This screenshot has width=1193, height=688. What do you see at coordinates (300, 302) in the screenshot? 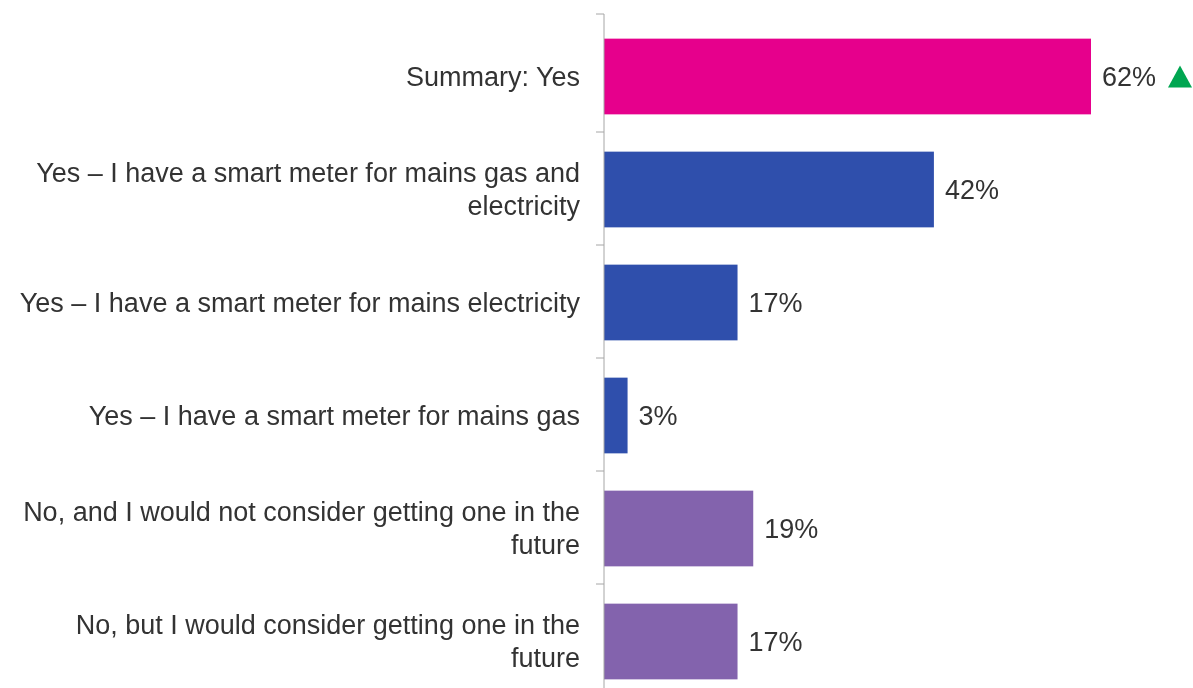
I see `y-tick-label: Yes – I have a smart meter for mains electricity` at bounding box center [300, 302].